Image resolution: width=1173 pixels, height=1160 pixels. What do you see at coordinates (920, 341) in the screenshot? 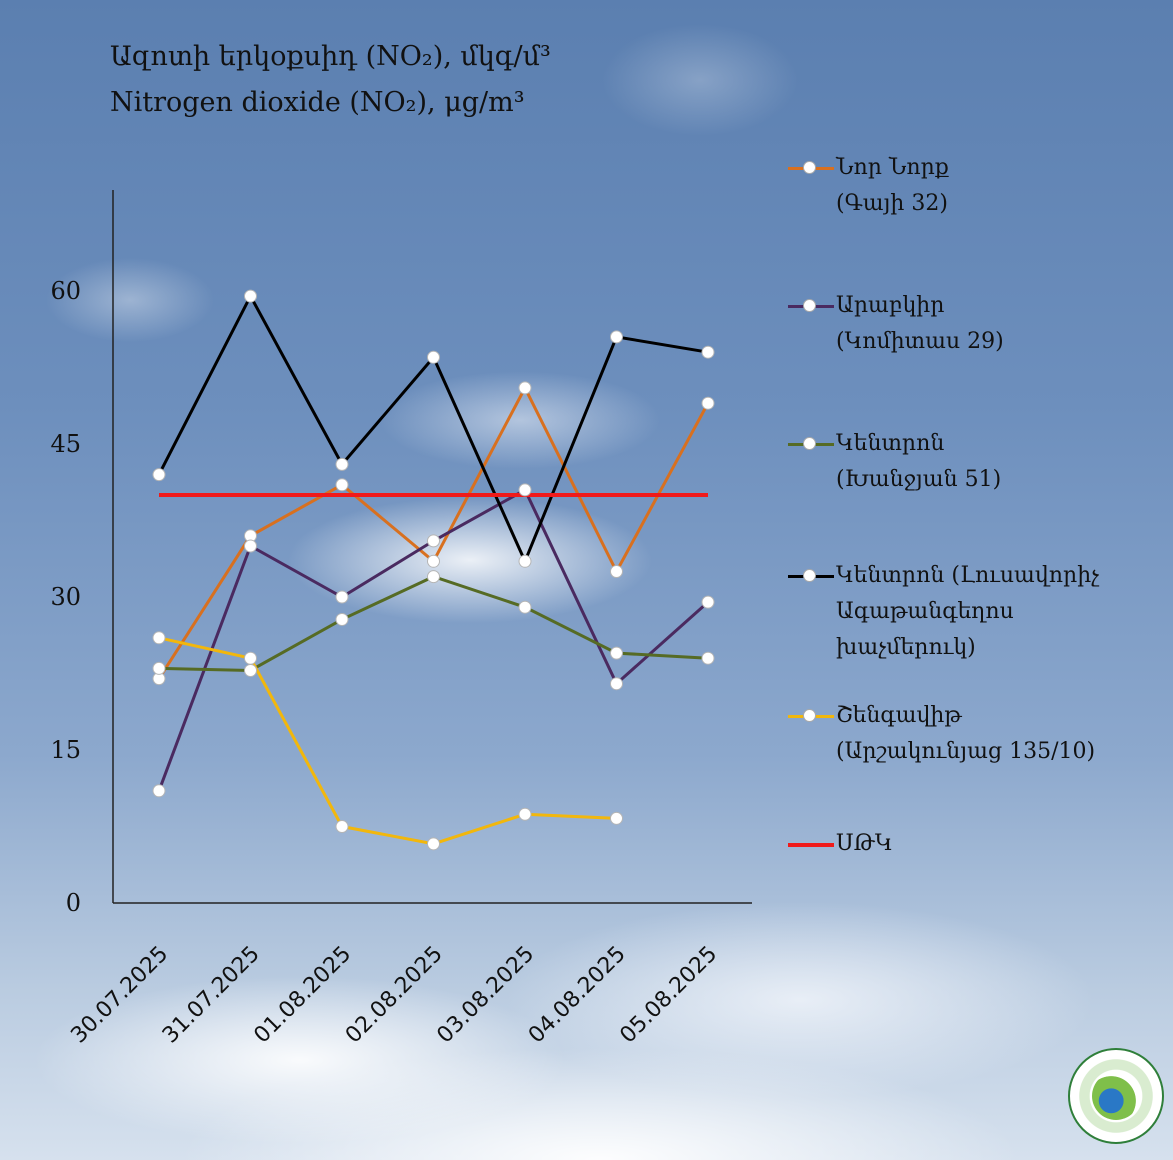
I see `legend-sublabel: (Կոմիտաս 29)` at bounding box center [920, 341].